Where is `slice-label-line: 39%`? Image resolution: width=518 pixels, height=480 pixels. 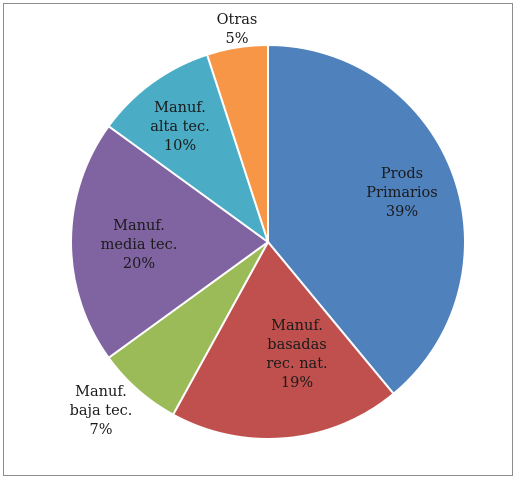 slice-label-line: 39% is located at coordinates (402, 212).